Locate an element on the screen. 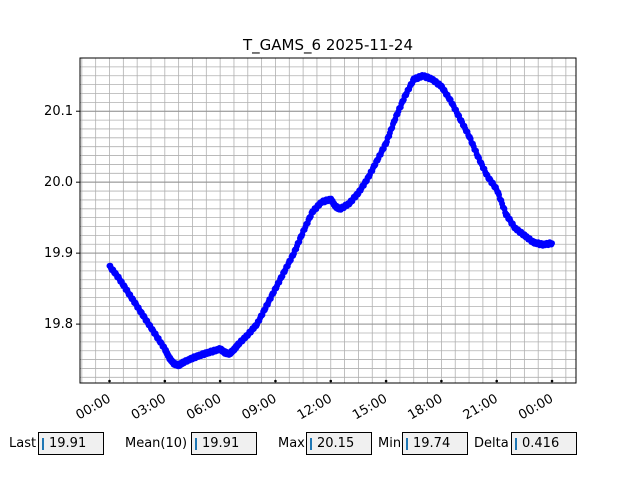 Image resolution: width=640 pixels, height=480 pixels. stat-label-delta: Delta is located at coordinates (491, 443).